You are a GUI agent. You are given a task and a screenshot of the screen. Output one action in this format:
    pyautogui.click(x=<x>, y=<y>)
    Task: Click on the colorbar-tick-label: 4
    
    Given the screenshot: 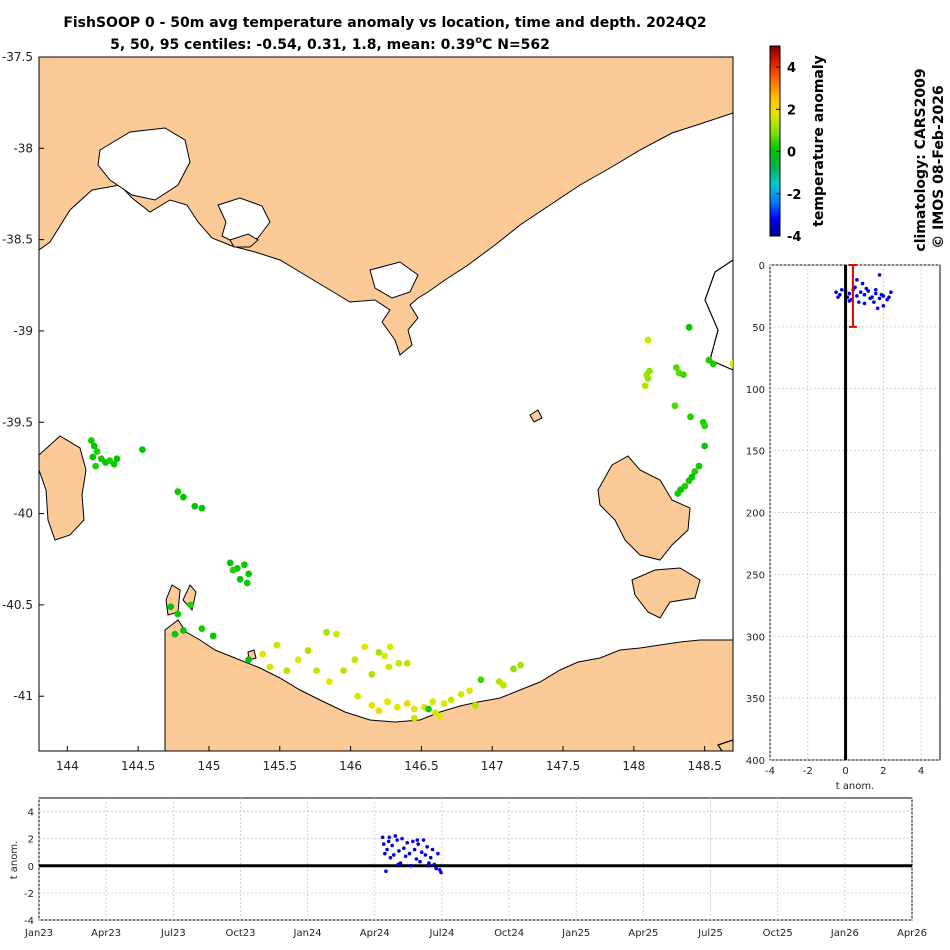 What is the action you would take?
    pyautogui.click(x=791, y=68)
    